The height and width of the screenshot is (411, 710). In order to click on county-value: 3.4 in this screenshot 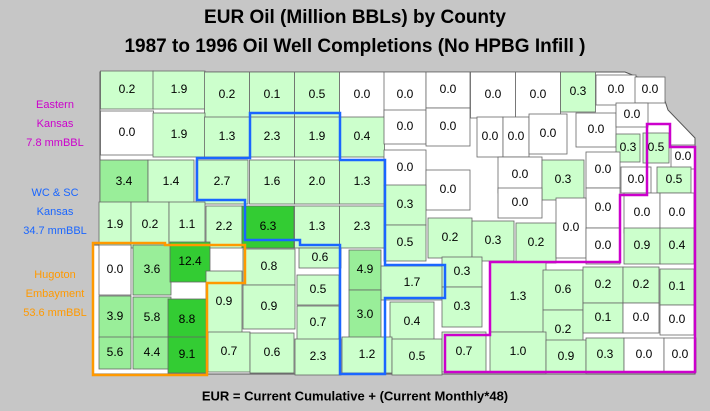, I will do `click(124, 181)`.